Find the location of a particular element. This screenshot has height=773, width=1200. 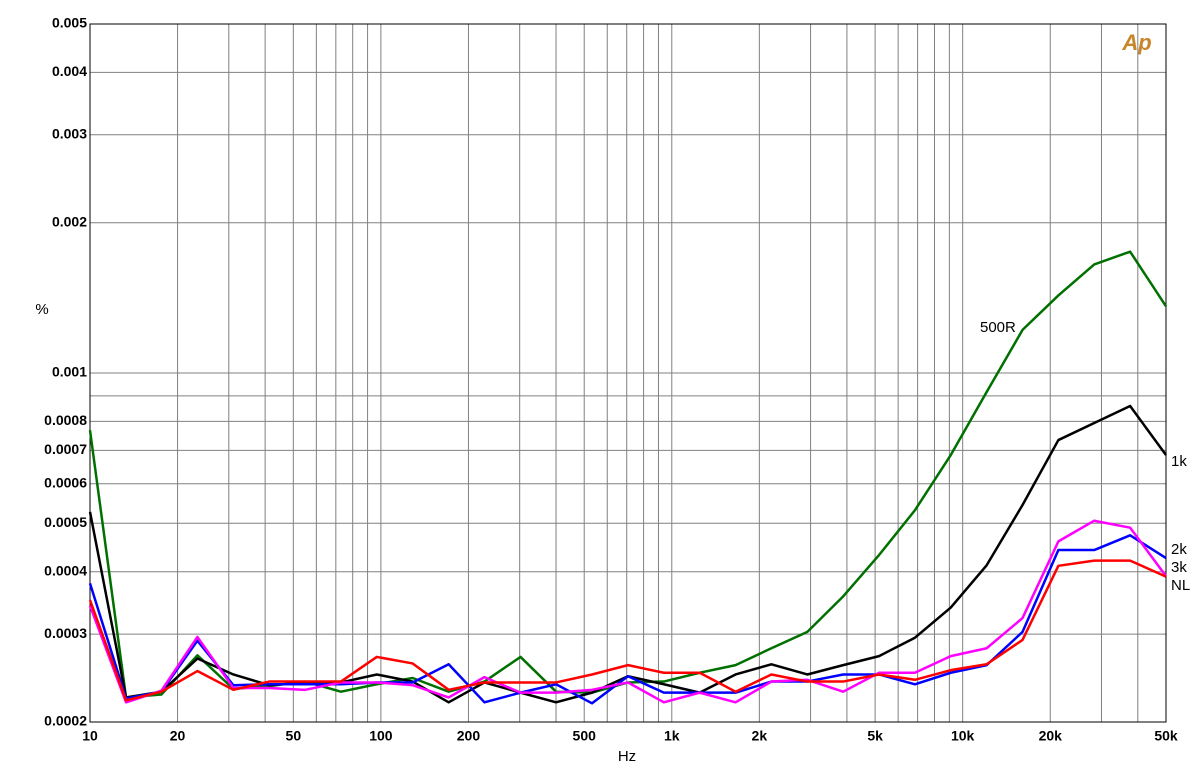

x-axis-label: Hz is located at coordinates (627, 756).